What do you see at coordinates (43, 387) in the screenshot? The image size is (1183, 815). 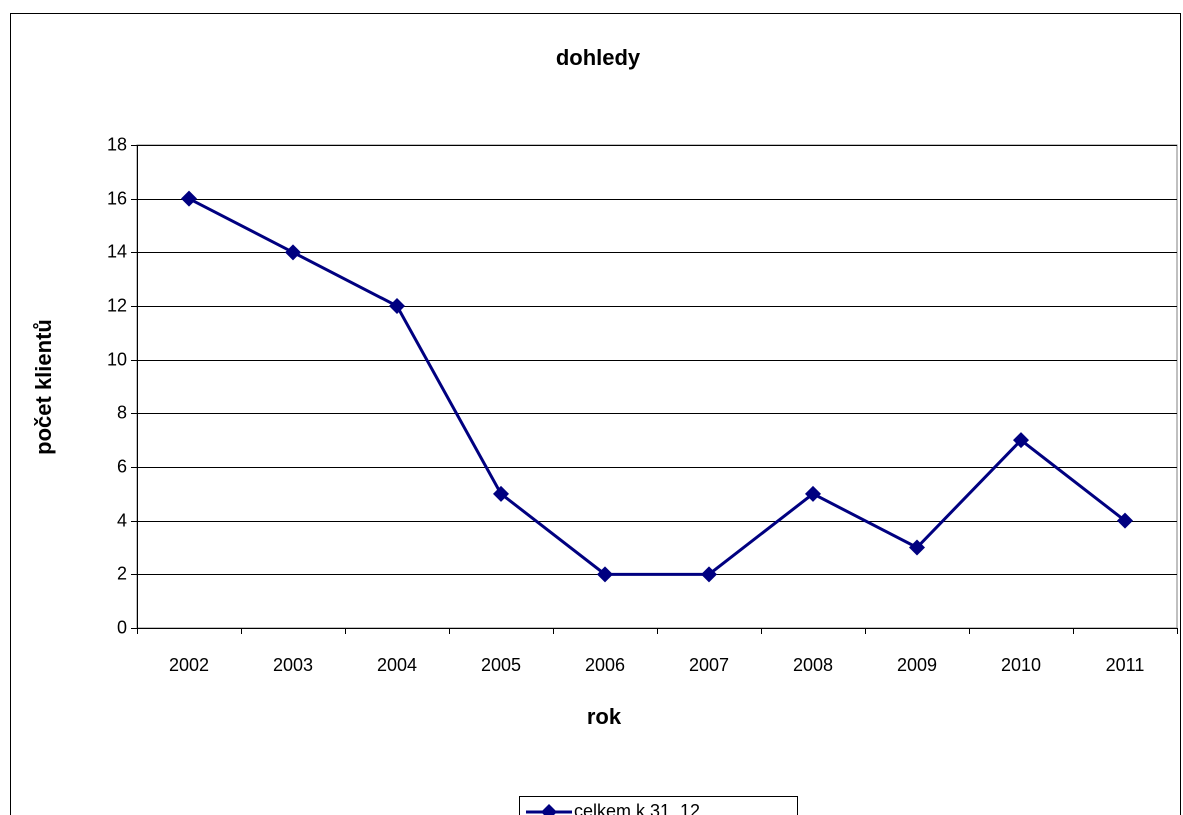 I see `y-axis-label: počet klientů` at bounding box center [43, 387].